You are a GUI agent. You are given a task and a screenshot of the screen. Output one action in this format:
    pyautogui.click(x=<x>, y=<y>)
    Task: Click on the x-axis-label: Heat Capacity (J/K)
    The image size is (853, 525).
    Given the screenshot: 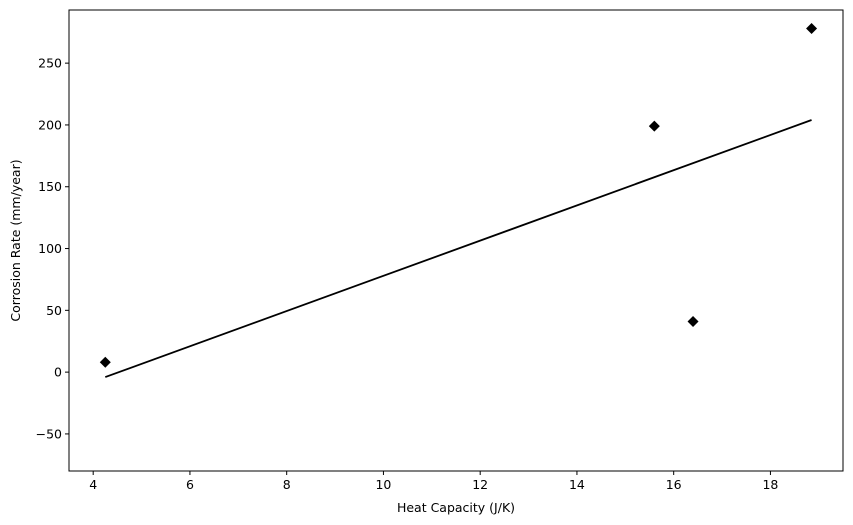 What is the action you would take?
    pyautogui.click(x=456, y=507)
    